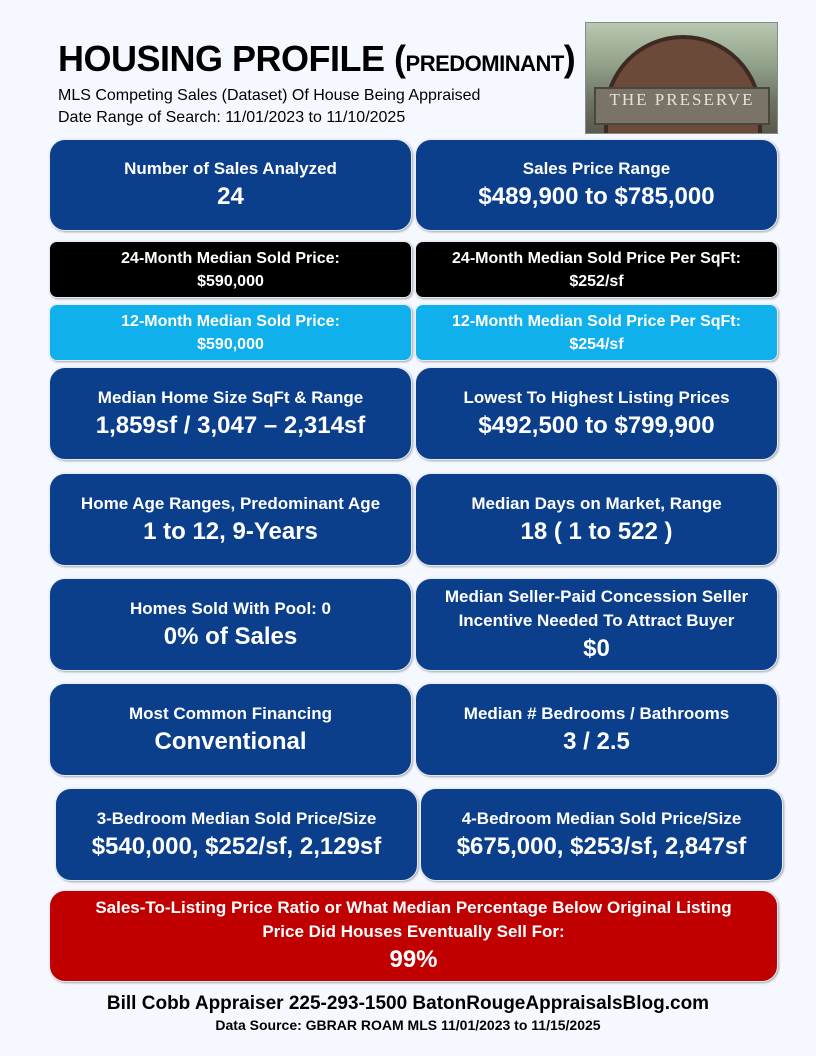  I want to click on financing-card: Most Common Financing Conventional, so click(230, 729).